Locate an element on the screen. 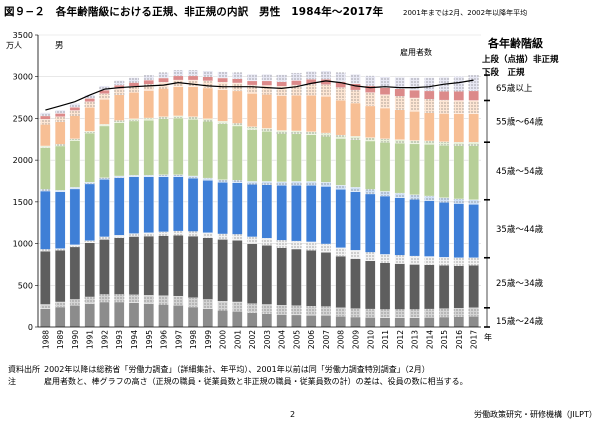 The height and width of the screenshot is (425, 600). y-tick-label: 0 is located at coordinates (30, 327).